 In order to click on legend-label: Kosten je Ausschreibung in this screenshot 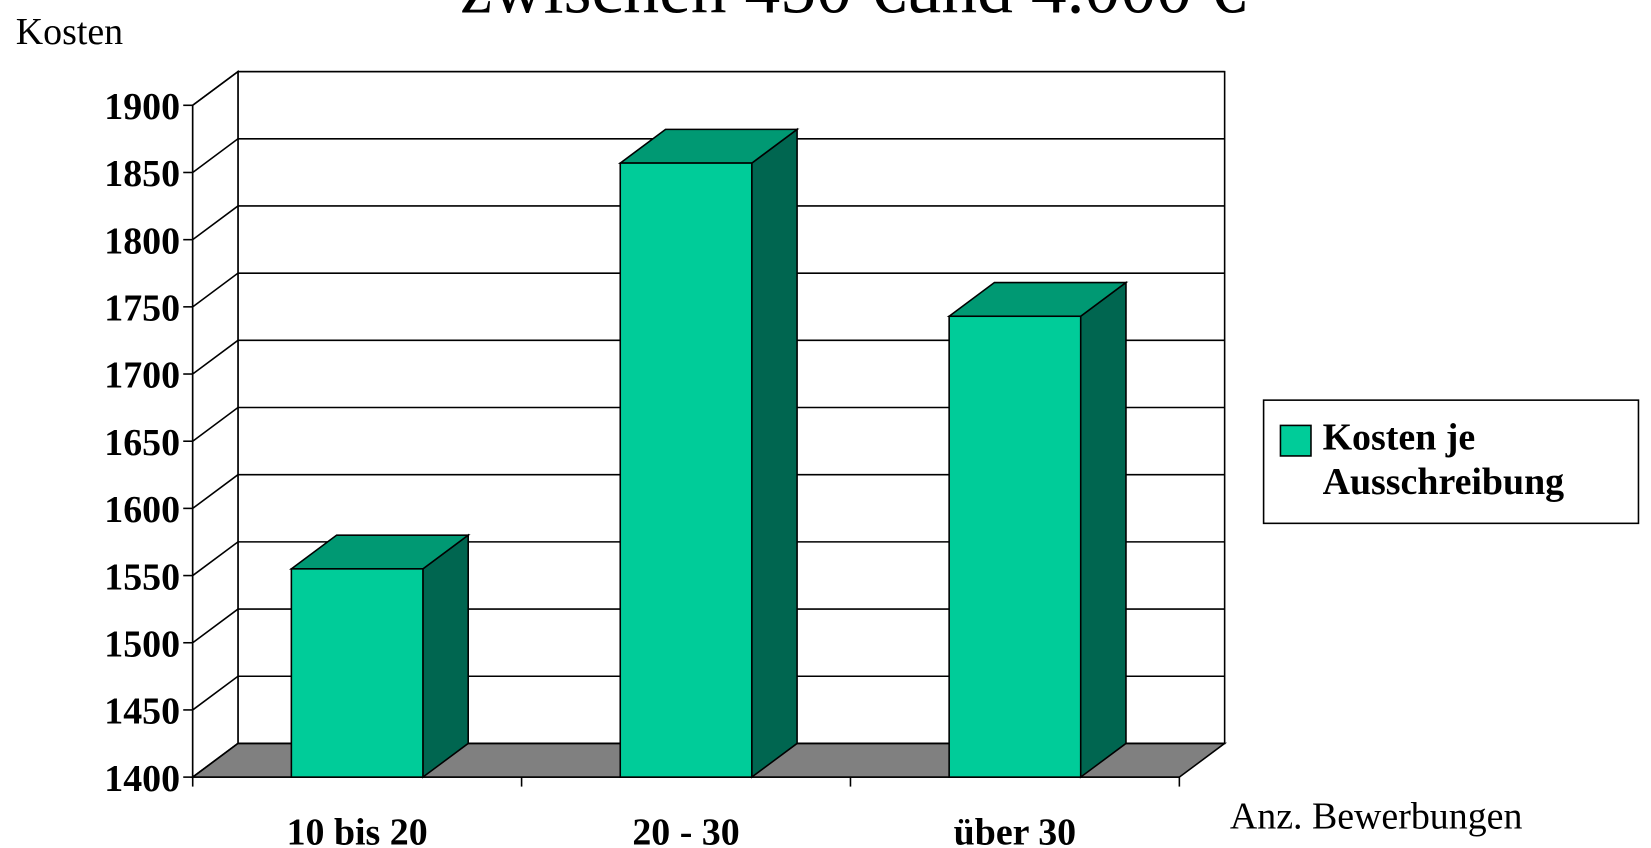, I will do `click(1443, 459)`.